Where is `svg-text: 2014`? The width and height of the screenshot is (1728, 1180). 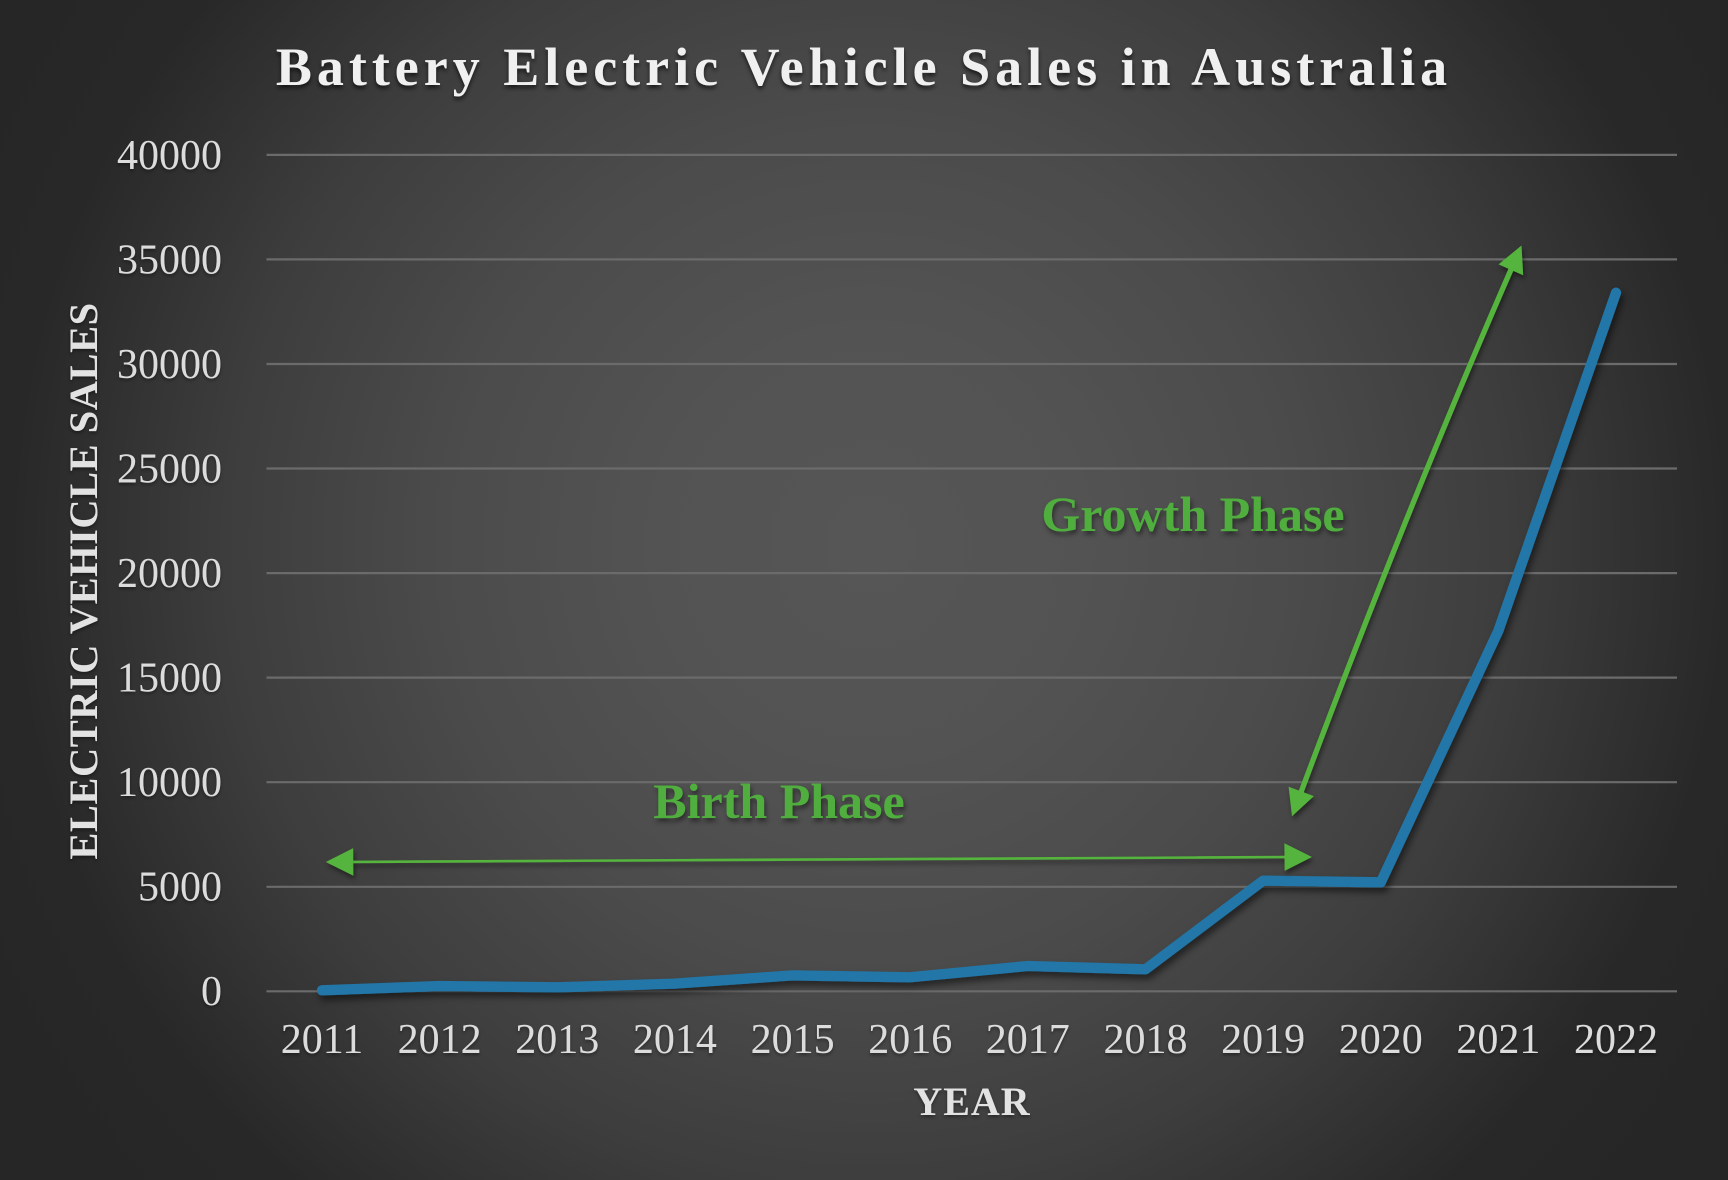
svg-text: 2014 is located at coordinates (675, 1040).